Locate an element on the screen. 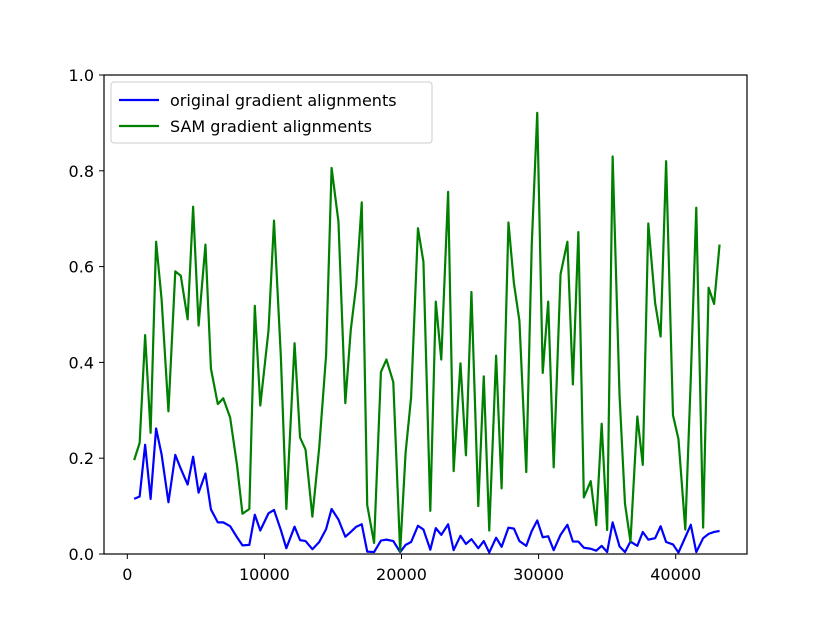  x-tick-label: 30000 is located at coordinates (538, 574).